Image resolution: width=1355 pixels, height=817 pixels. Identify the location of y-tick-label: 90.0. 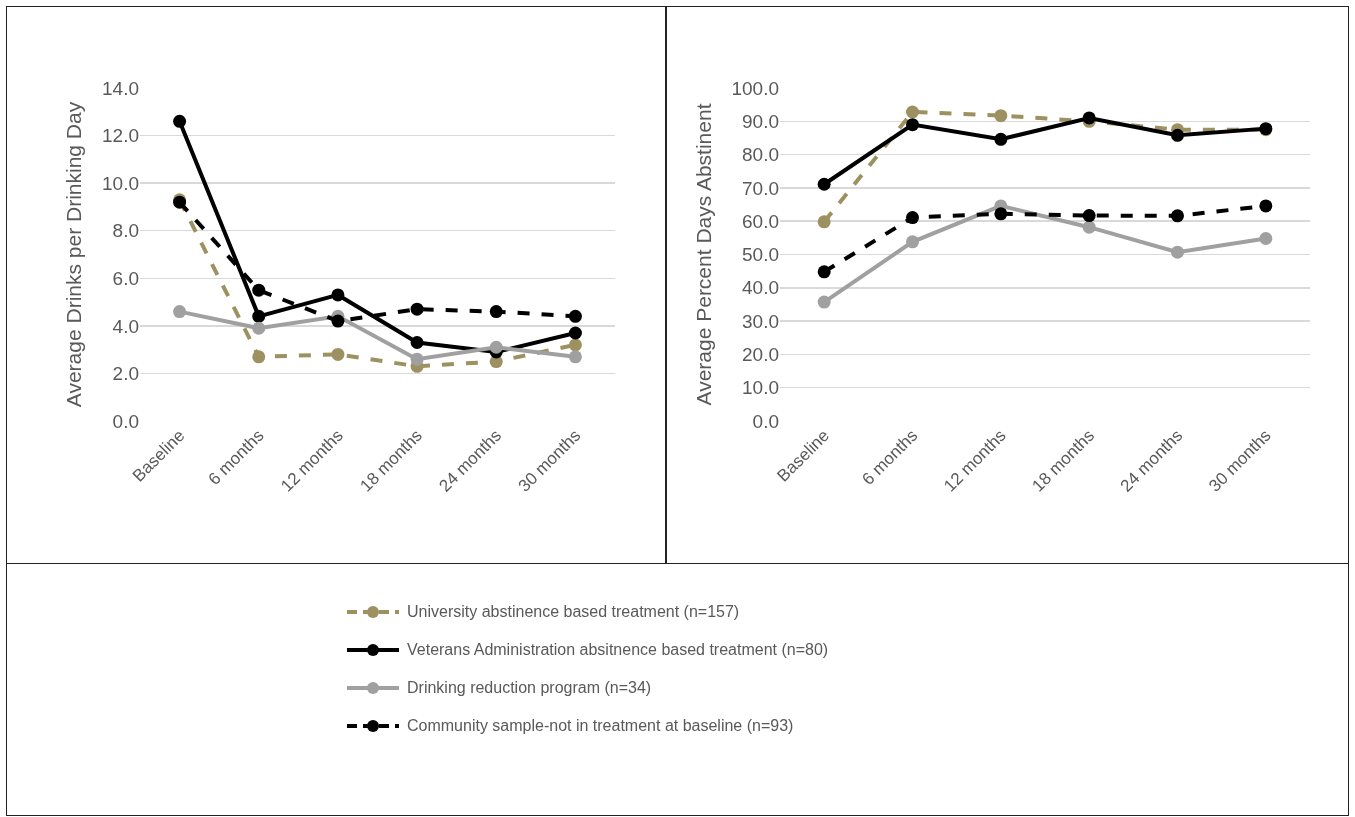
(760, 121).